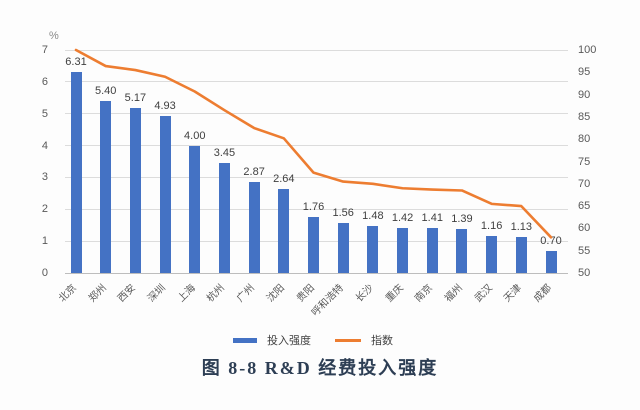 The height and width of the screenshot is (410, 640). What do you see at coordinates (44, 273) in the screenshot?
I see `left-axis-tick-label: 0` at bounding box center [44, 273].